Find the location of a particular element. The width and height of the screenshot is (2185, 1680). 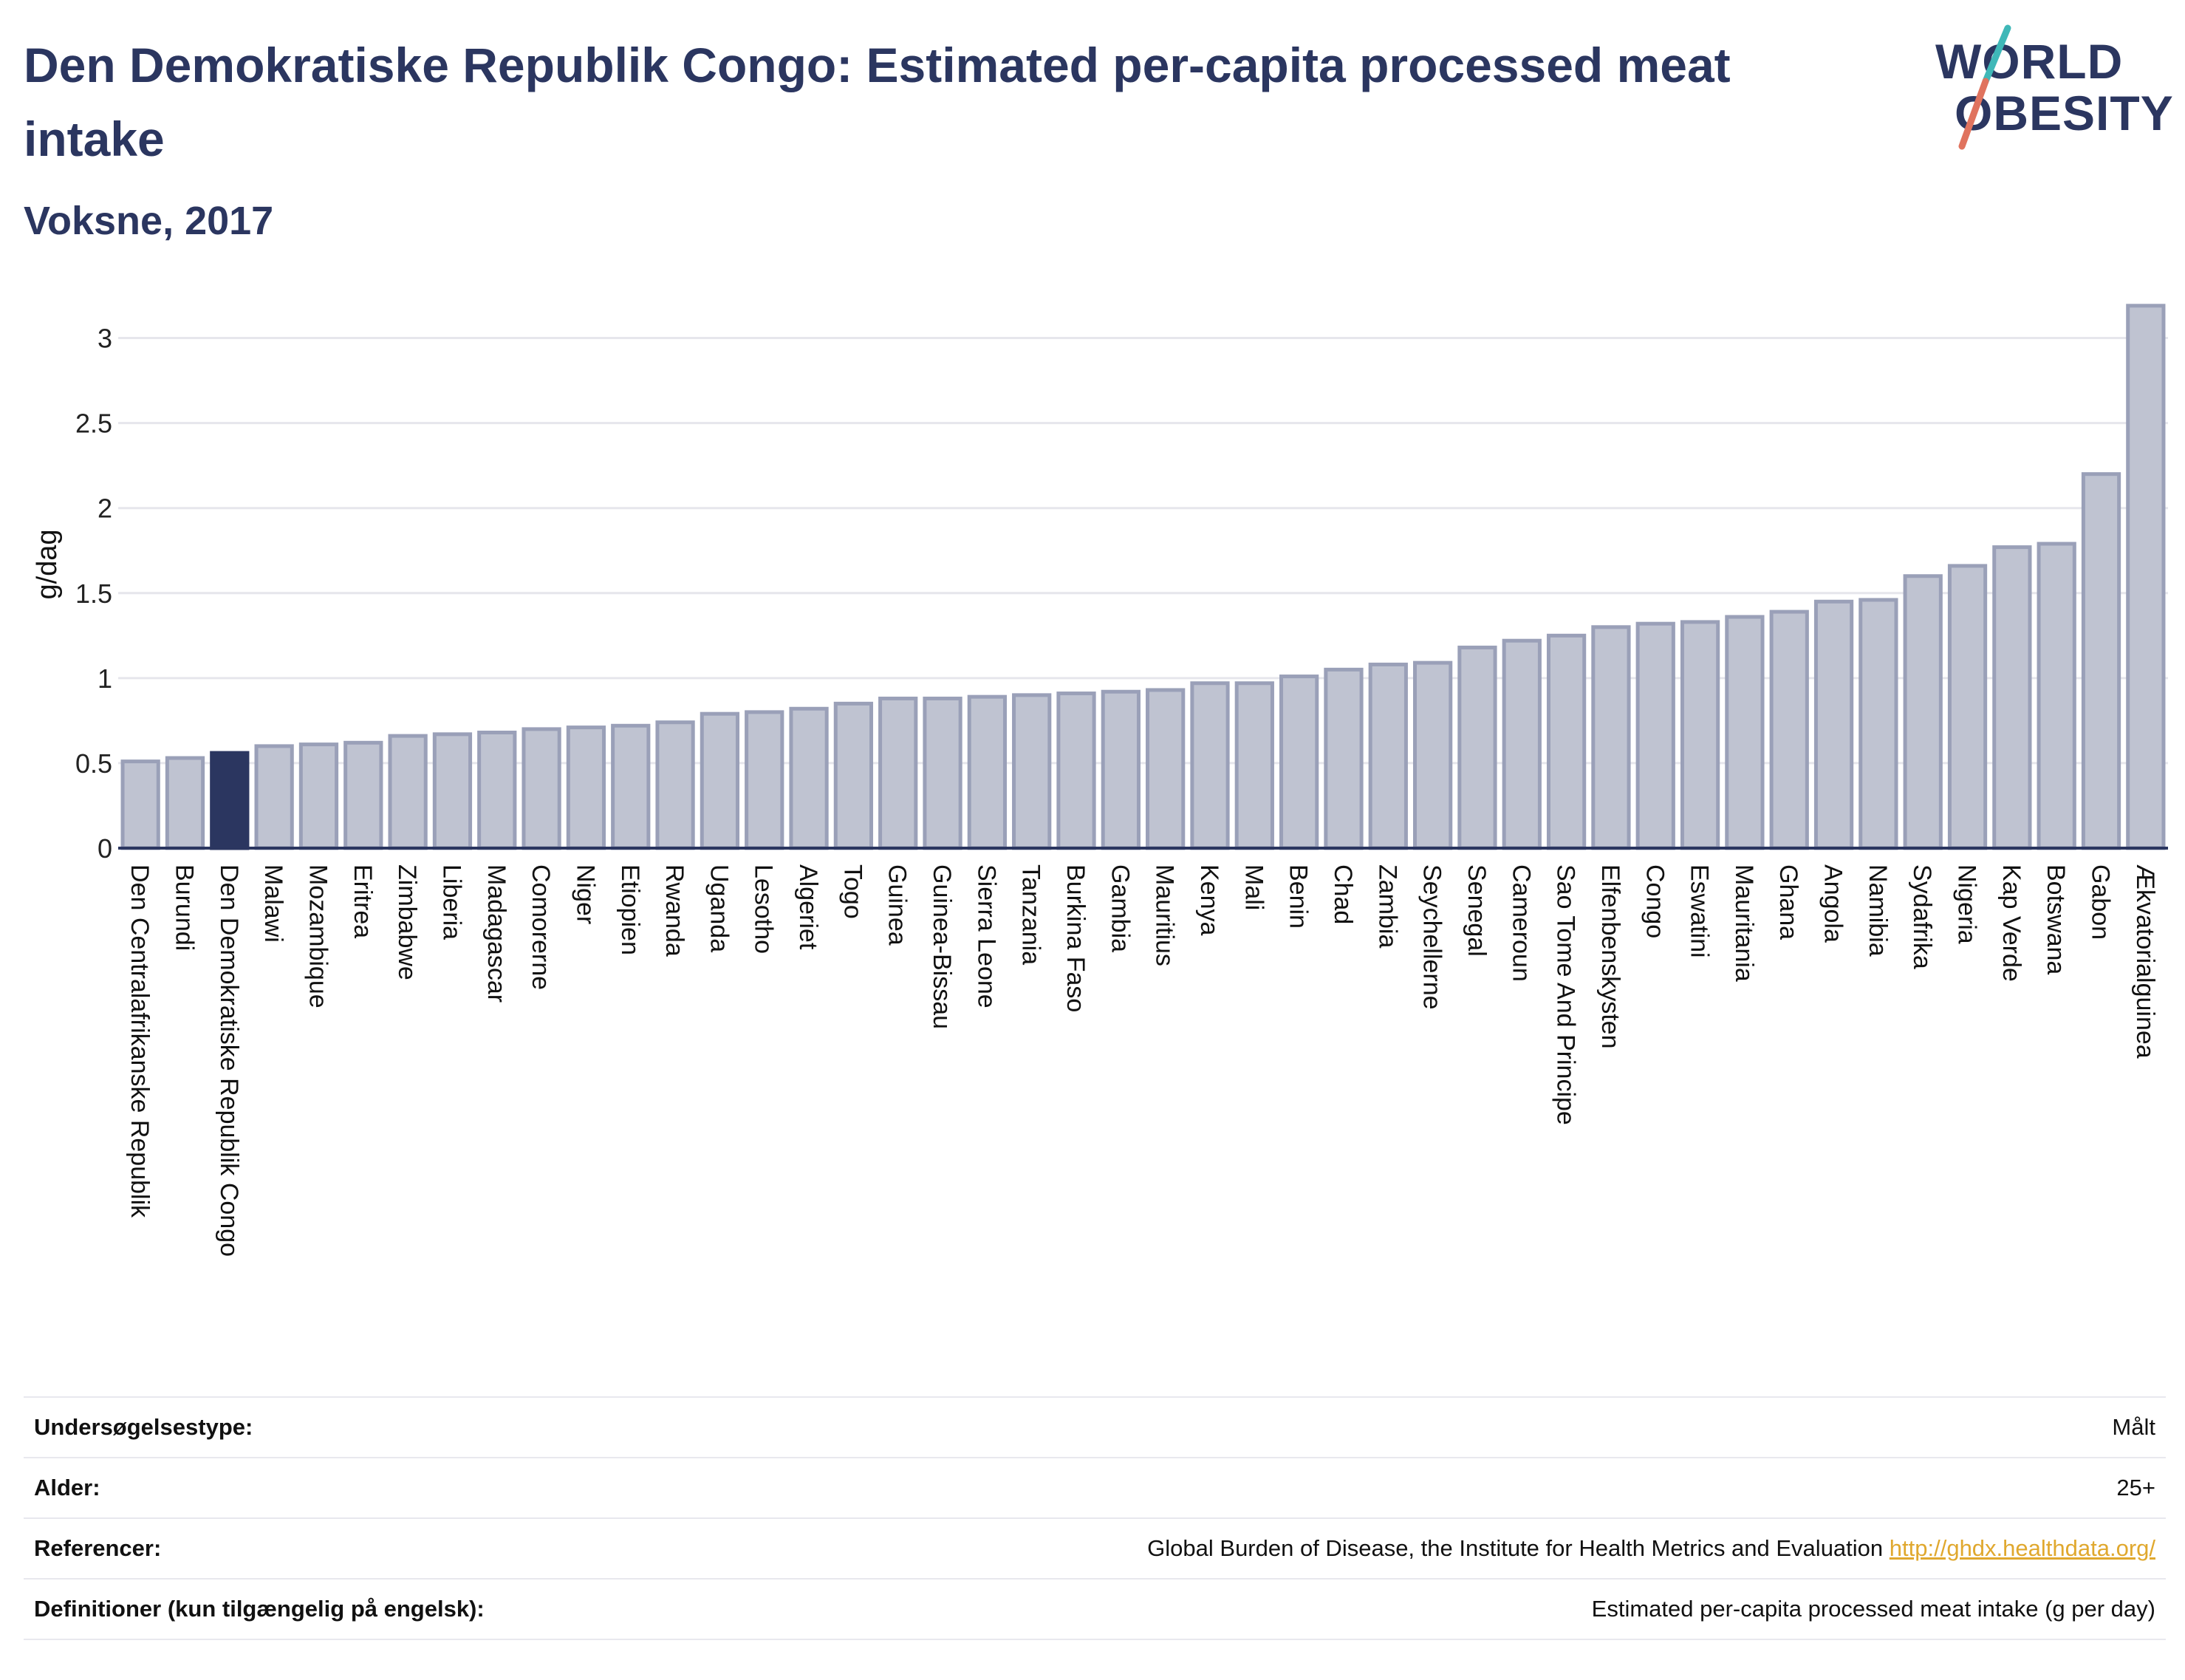

metadata-row-survey-type: Undersøgelsestype: Målt is located at coordinates (1095, 1427).